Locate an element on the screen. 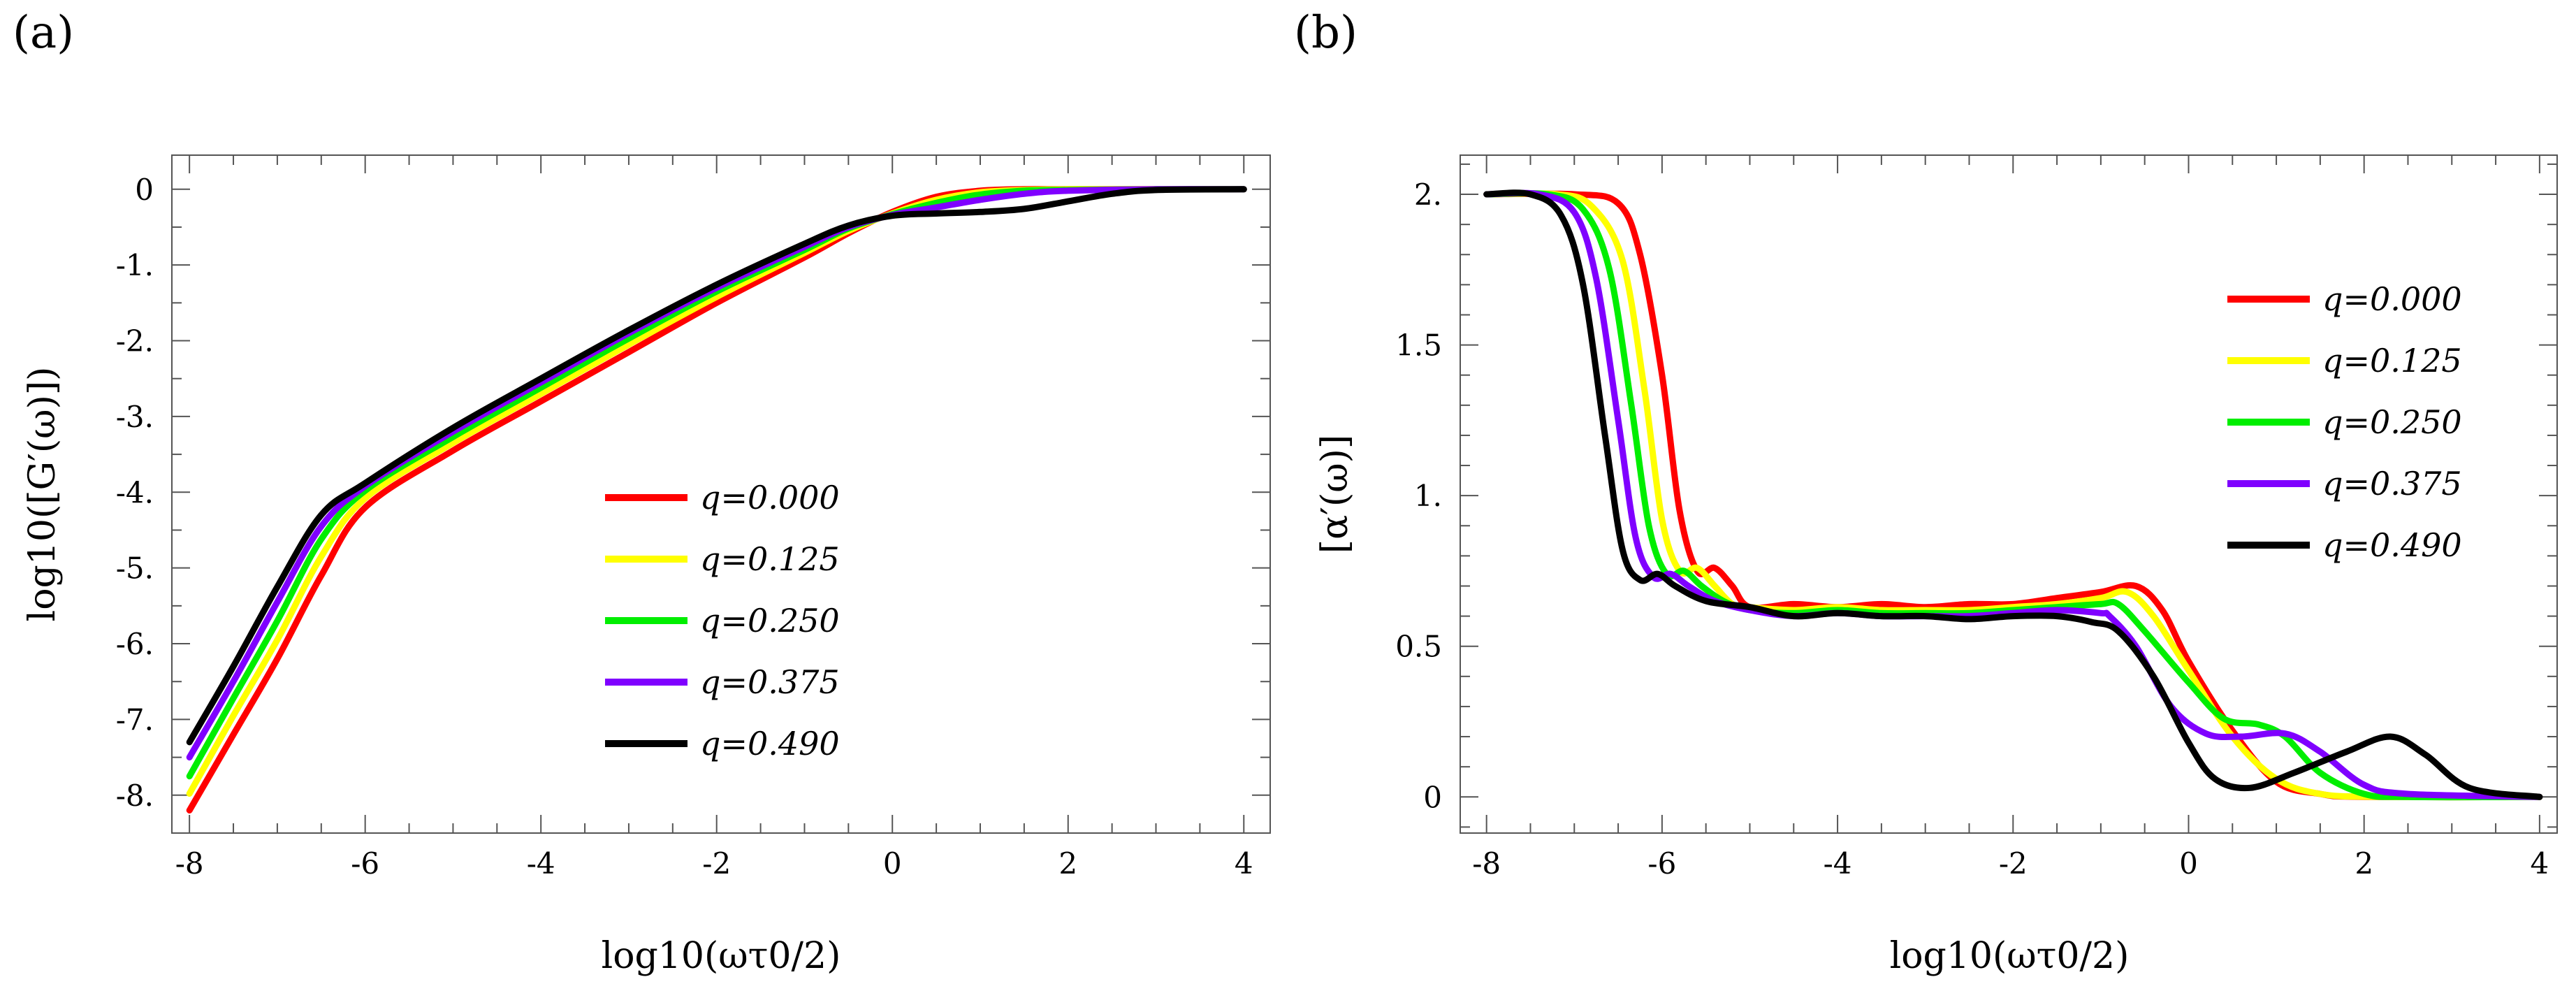 The height and width of the screenshot is (998, 2576). panel-a-y-axis-label: log10([G′(ω)]) is located at coordinates (43, 495).